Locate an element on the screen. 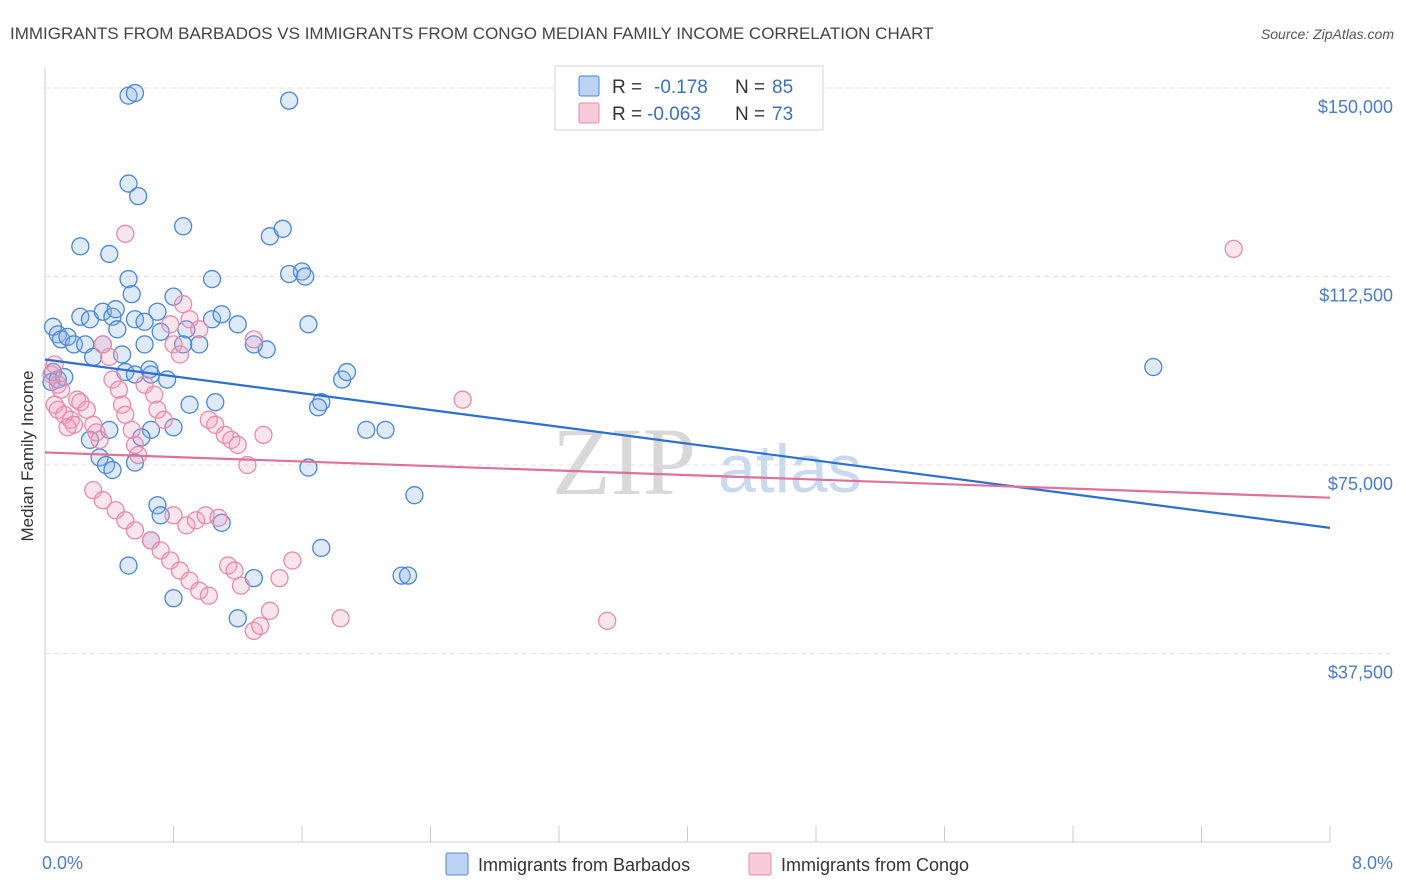 The width and height of the screenshot is (1406, 892). stats-legend-swatch-barbados is located at coordinates (589, 86).